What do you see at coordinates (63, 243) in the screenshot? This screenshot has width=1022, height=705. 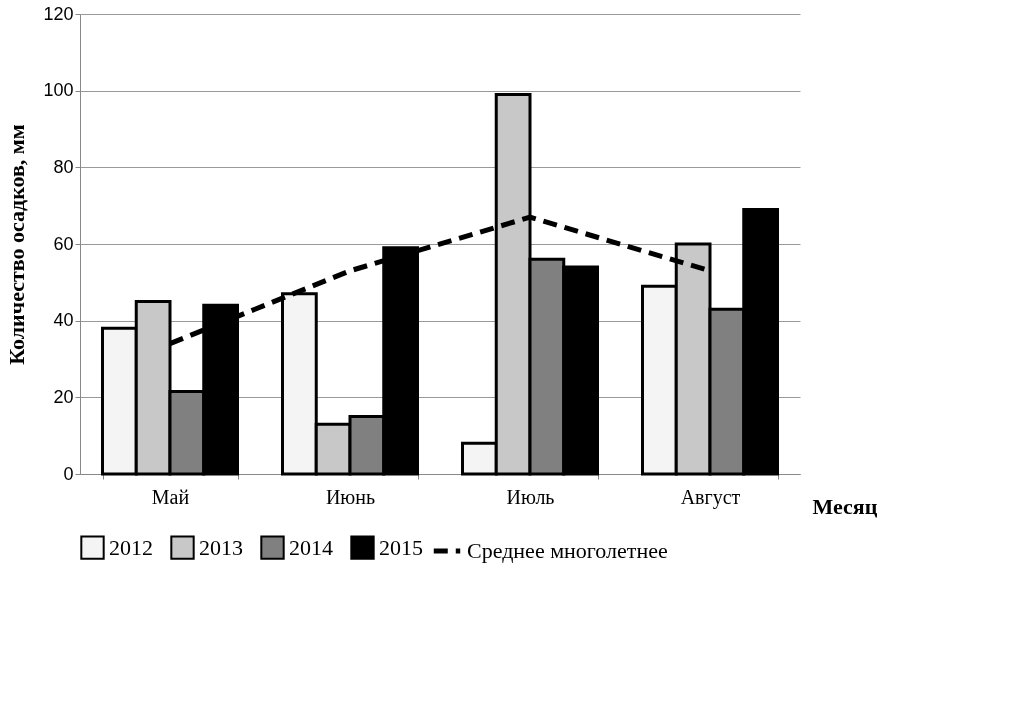 I see `y-tick-label: 60` at bounding box center [63, 243].